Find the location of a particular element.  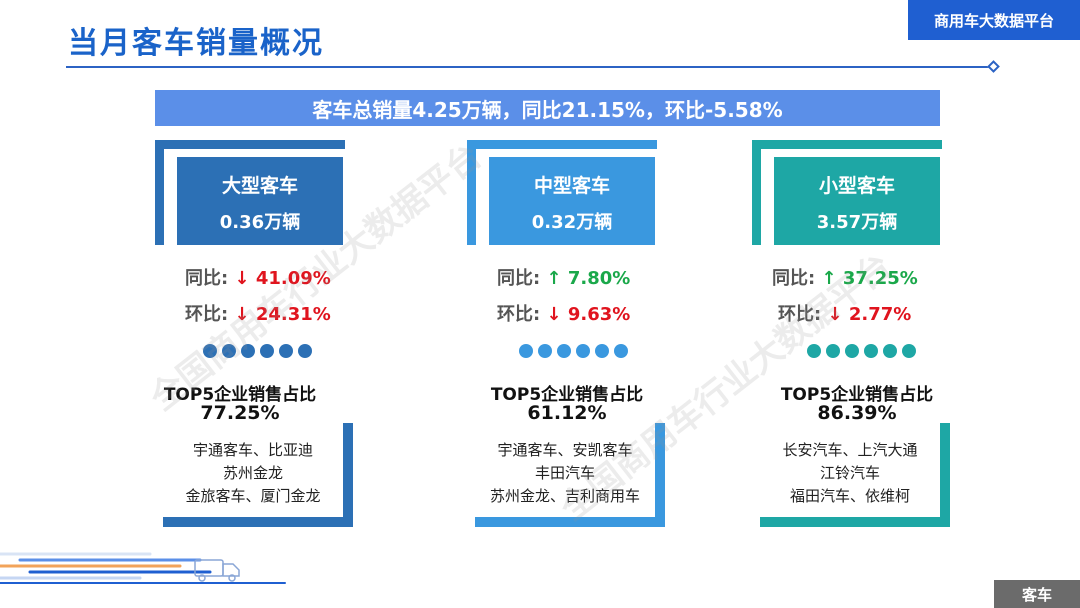

yoy-value: 7.80% is located at coordinates (599, 278).